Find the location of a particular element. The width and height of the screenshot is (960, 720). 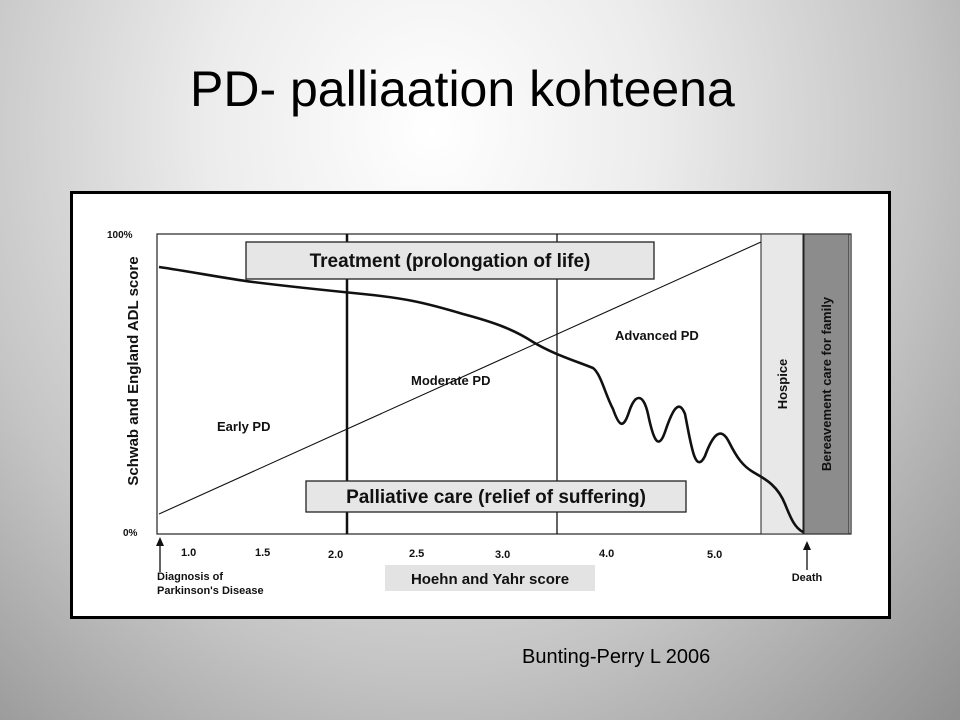

treatment-box is located at coordinates (450, 260).